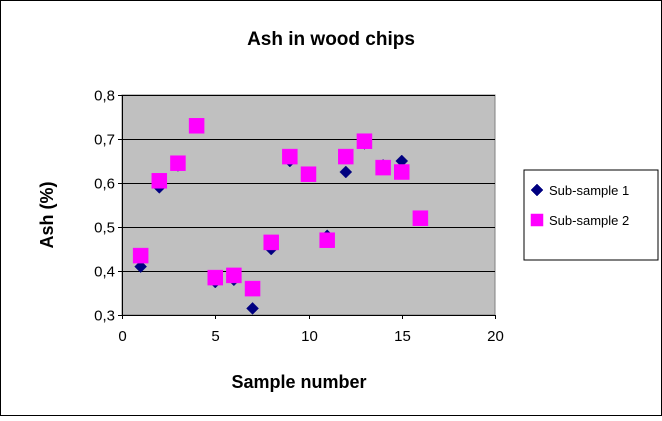 This screenshot has width=662, height=421. Describe the element at coordinates (104, 272) in the screenshot. I see `y-tick-label: 0,4` at that location.